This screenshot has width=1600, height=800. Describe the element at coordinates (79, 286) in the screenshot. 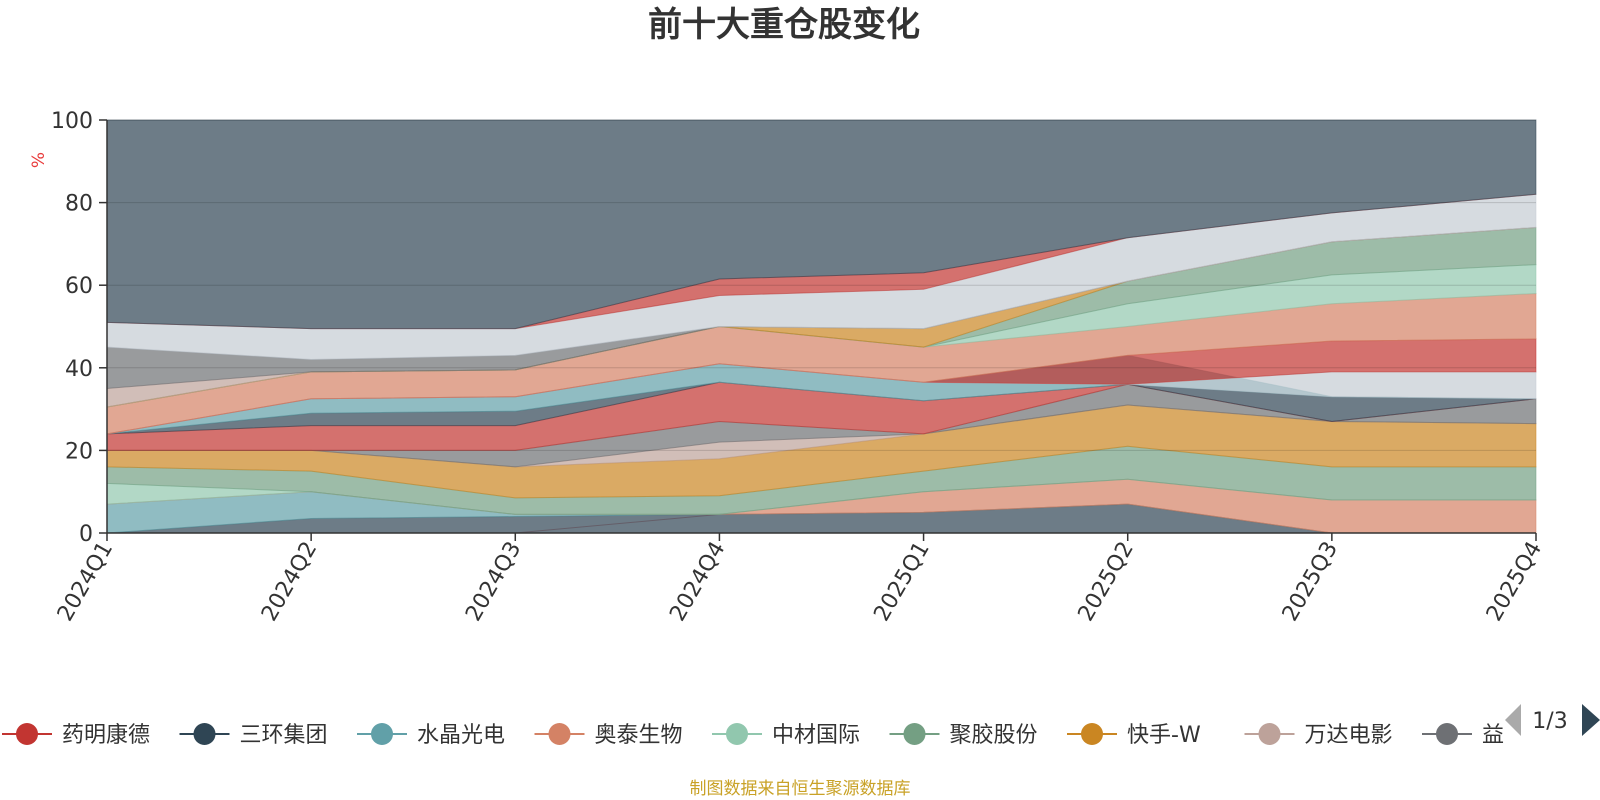

I see `y-tick-label: 60` at that location.